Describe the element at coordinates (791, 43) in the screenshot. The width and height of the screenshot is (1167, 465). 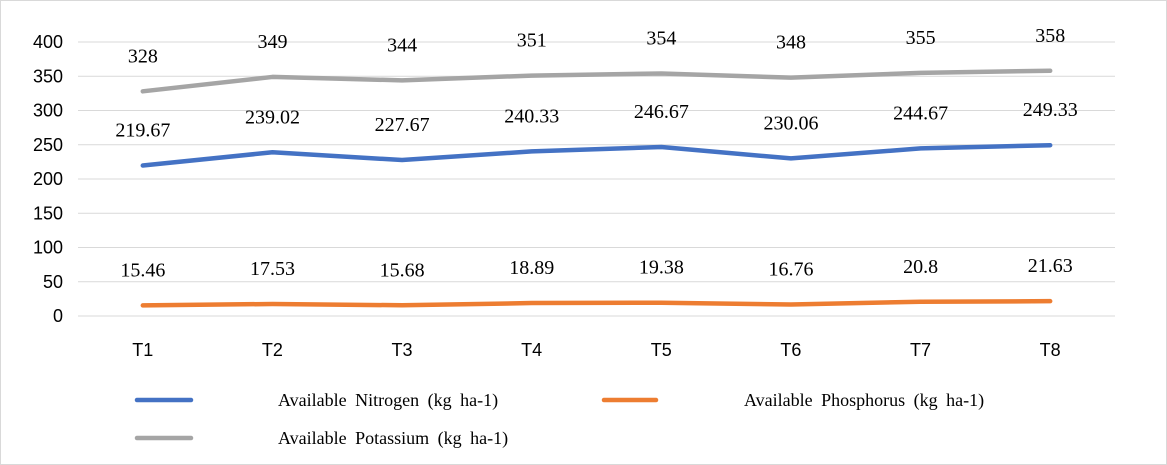
I see `data-label: 348` at that location.